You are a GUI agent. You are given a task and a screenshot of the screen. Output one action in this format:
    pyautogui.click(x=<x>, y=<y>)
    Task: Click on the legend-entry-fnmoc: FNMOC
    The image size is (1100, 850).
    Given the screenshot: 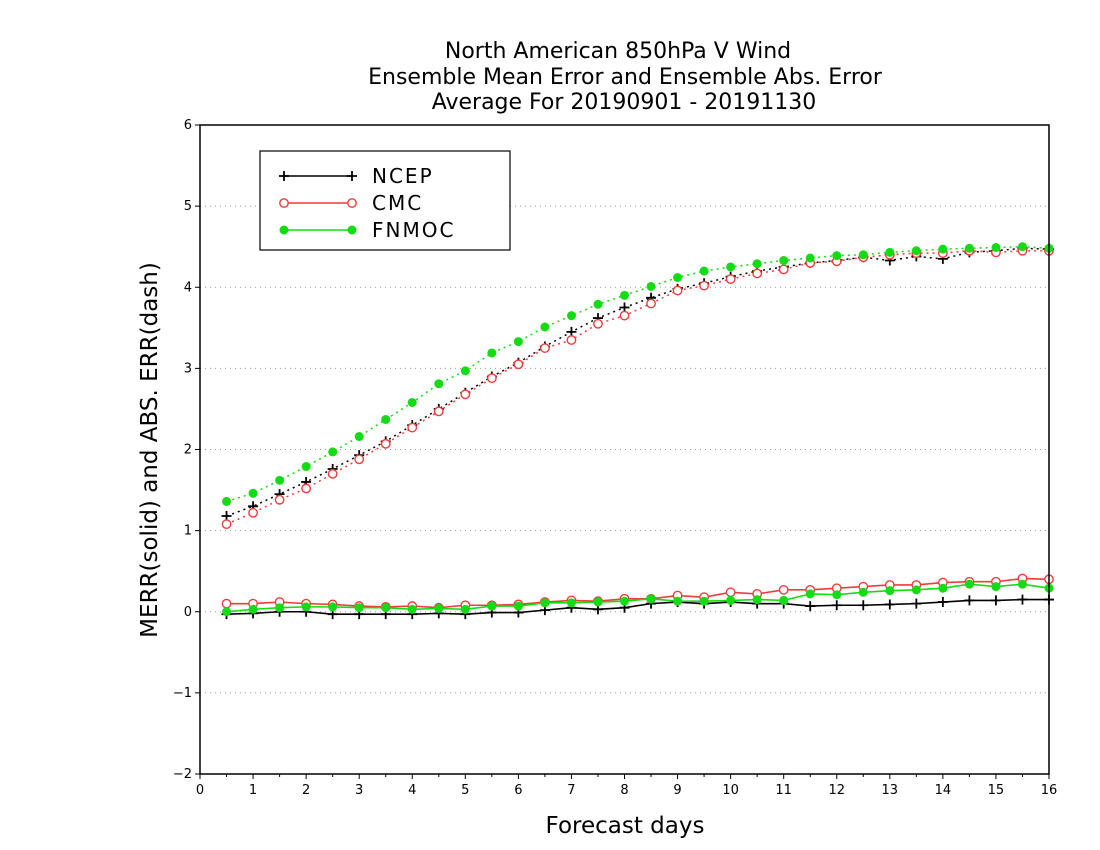 What is the action you would take?
    pyautogui.click(x=367, y=230)
    